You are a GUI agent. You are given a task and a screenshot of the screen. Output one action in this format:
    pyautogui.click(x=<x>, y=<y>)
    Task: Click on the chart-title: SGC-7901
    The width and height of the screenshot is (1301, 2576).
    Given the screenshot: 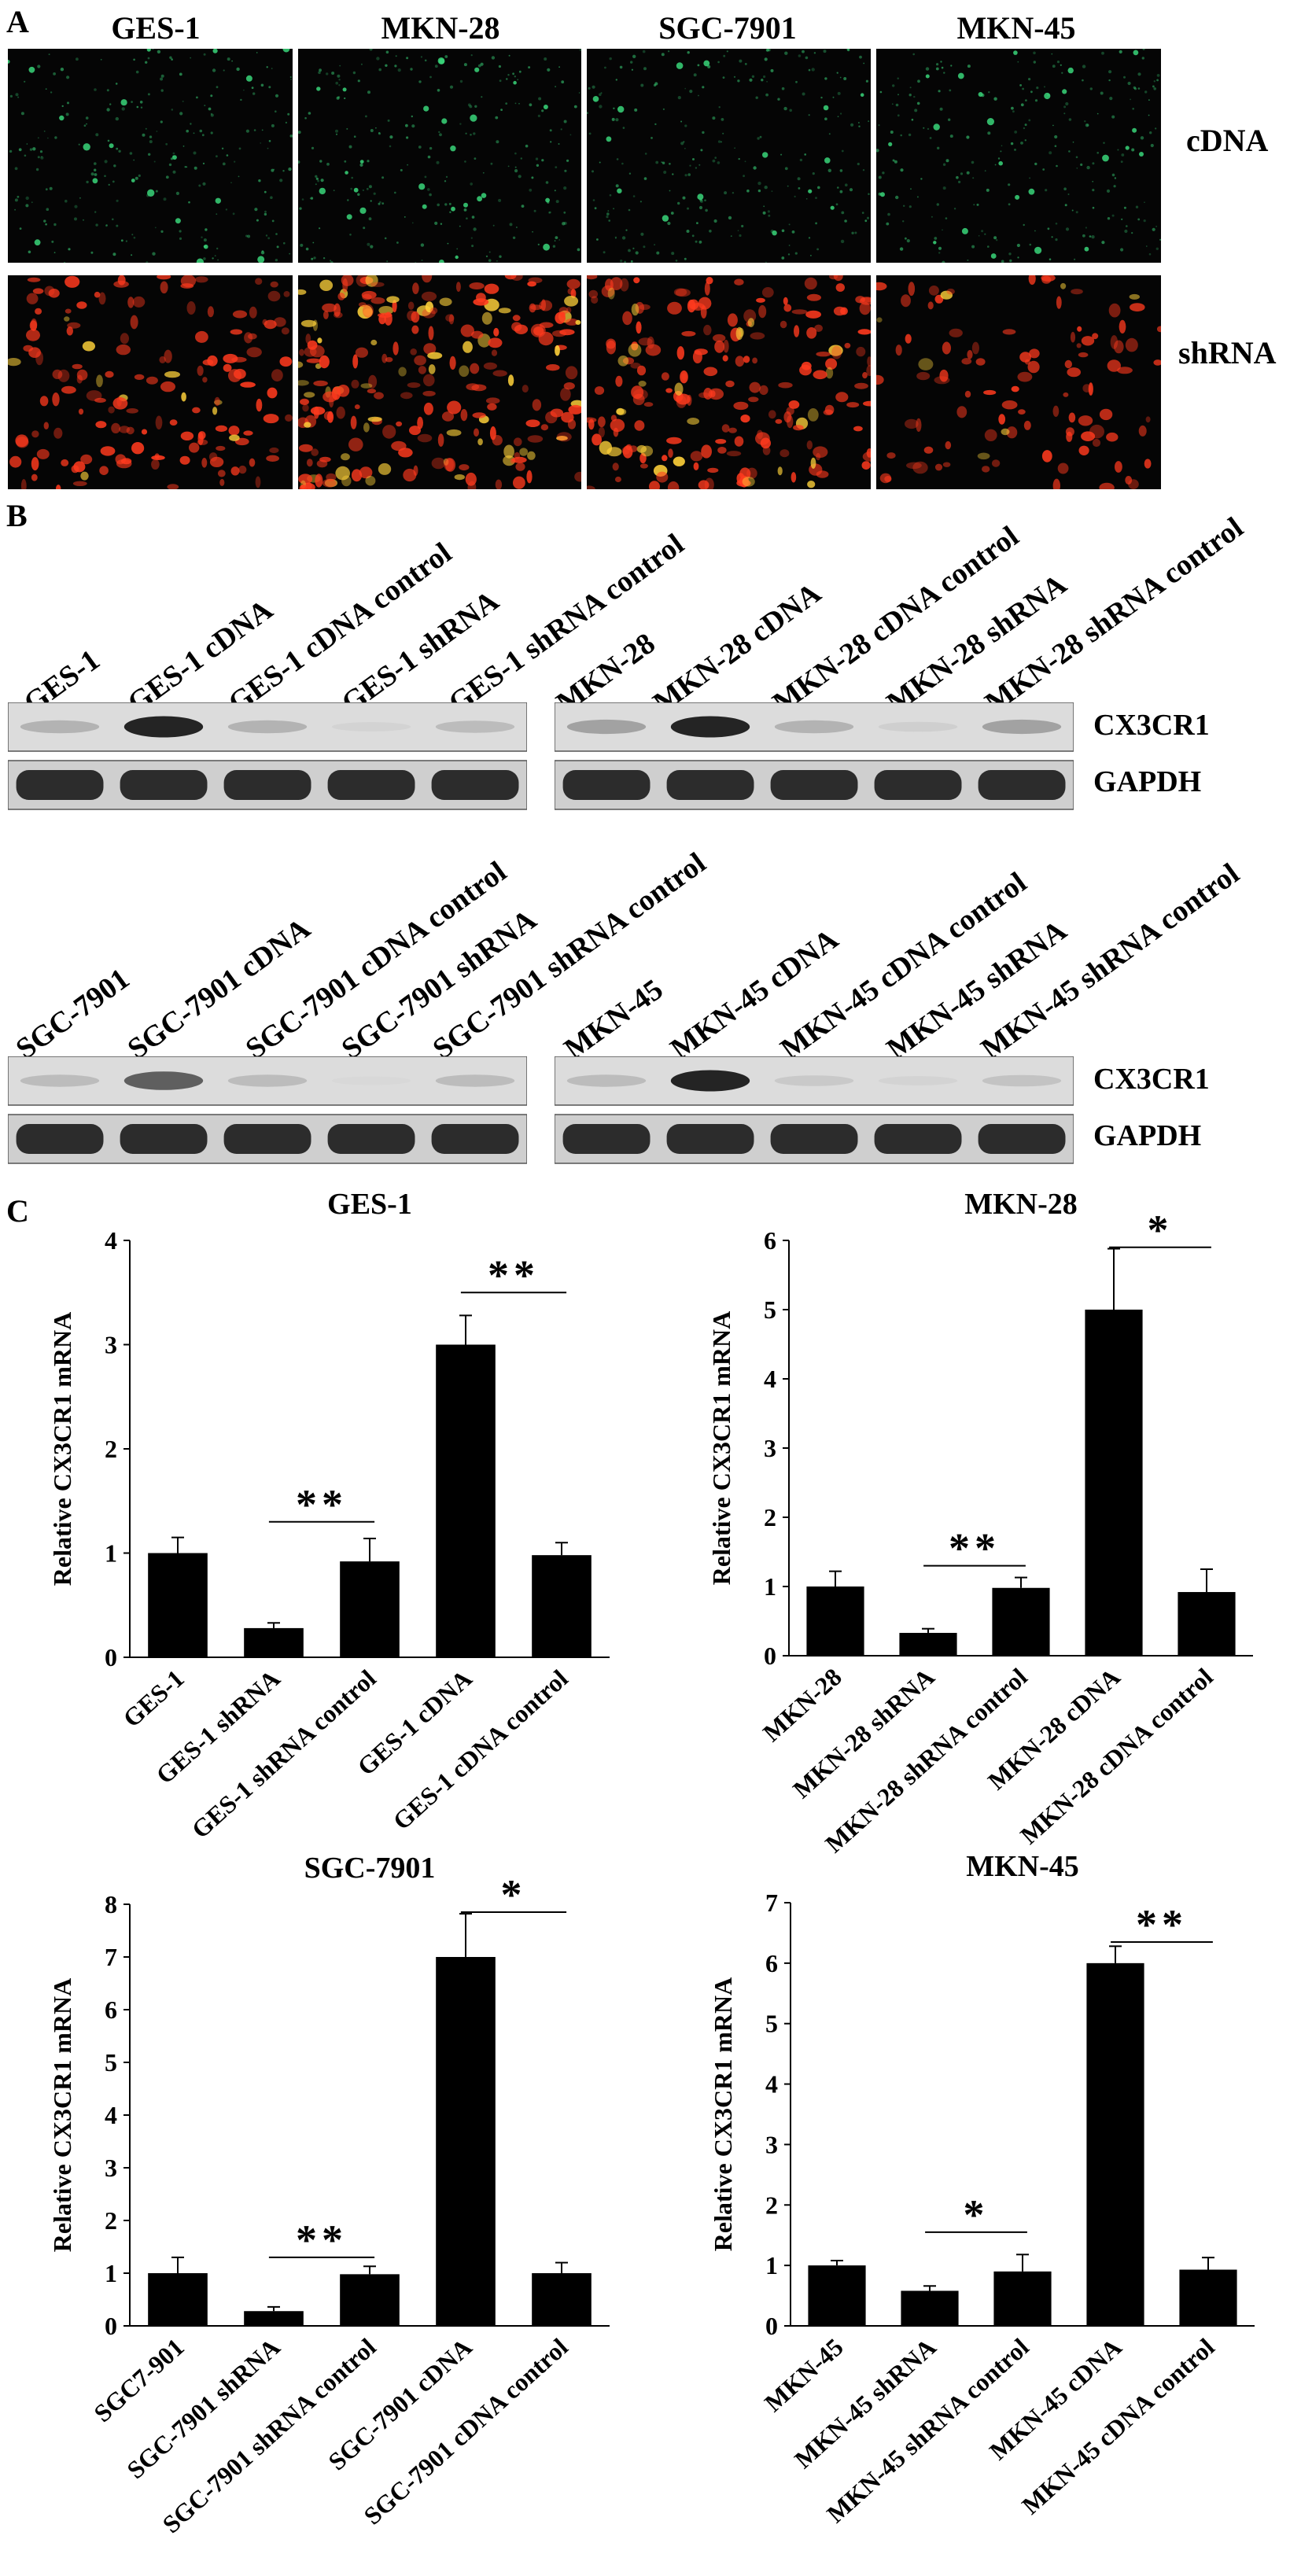 What is the action you would take?
    pyautogui.click(x=370, y=1868)
    